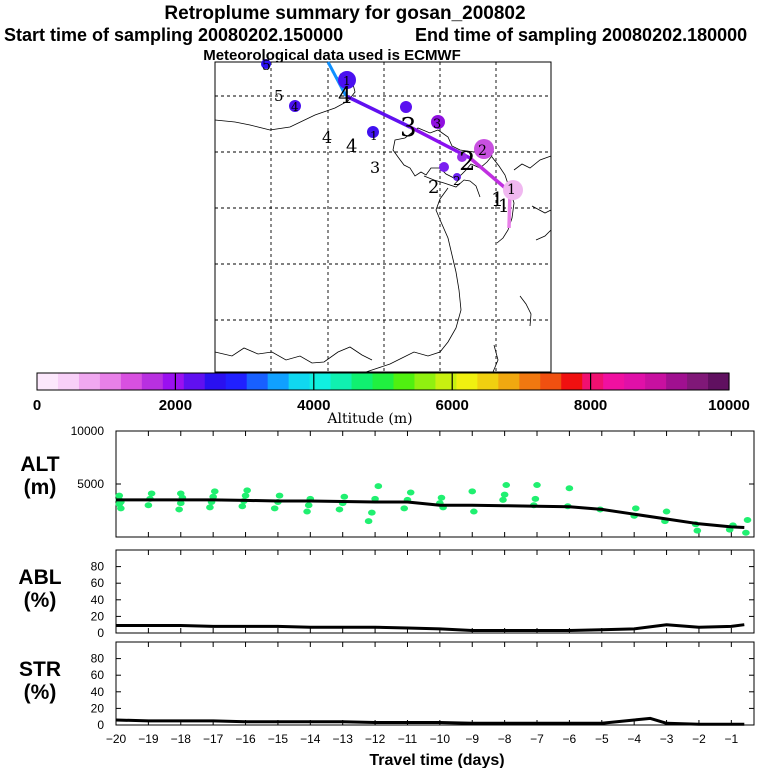 The height and width of the screenshot is (768, 768). Describe the element at coordinates (98, 616) in the screenshot. I see `y-tick-label: 20` at that location.